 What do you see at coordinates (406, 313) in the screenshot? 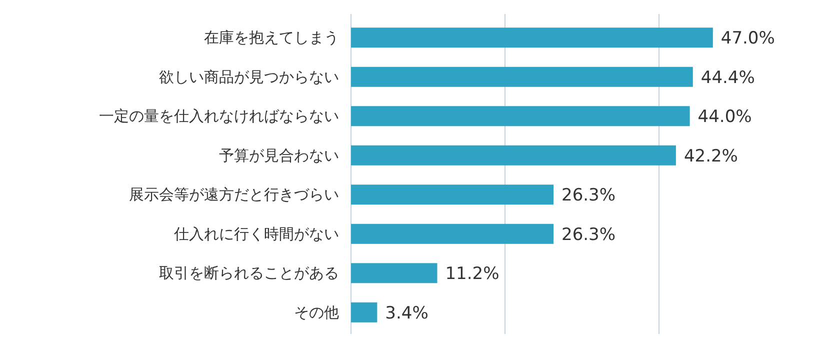
I see `data-label: 3.4%` at bounding box center [406, 313].